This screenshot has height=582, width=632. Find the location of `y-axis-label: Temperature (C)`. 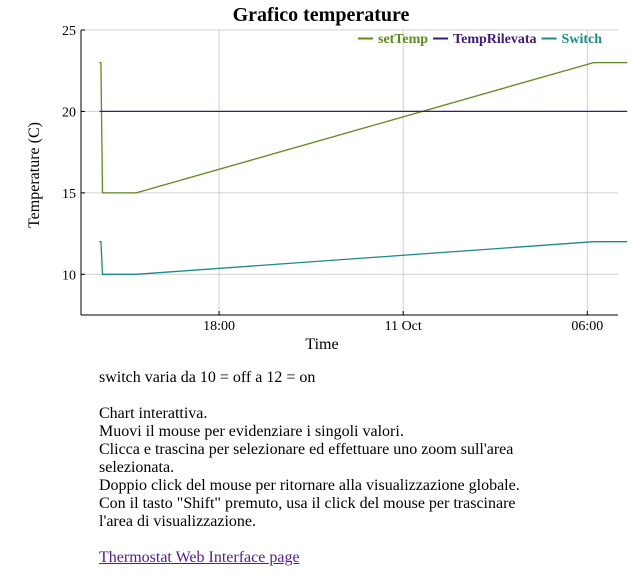

y-axis-label: Temperature (C) is located at coordinates (34, 175).